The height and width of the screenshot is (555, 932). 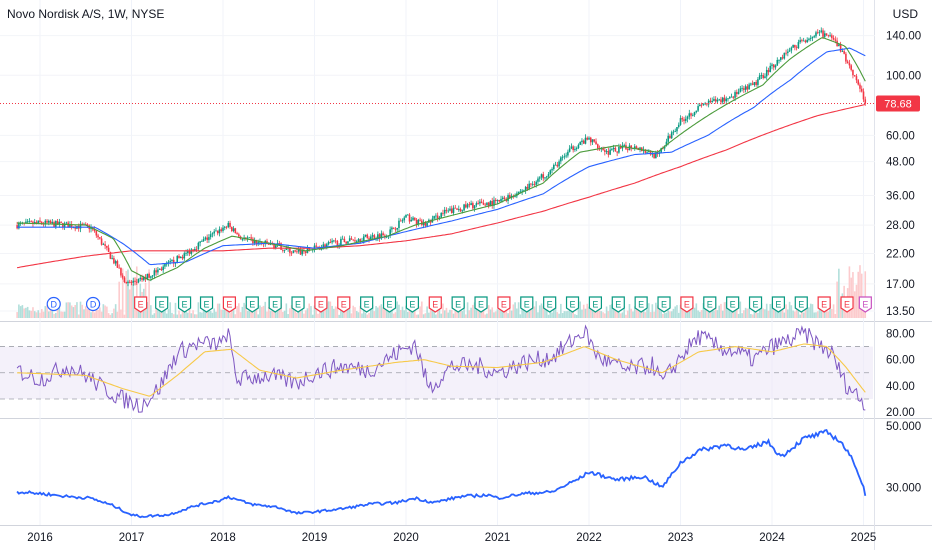 What do you see at coordinates (905, 14) in the screenshot?
I see `currency-label: USD` at bounding box center [905, 14].